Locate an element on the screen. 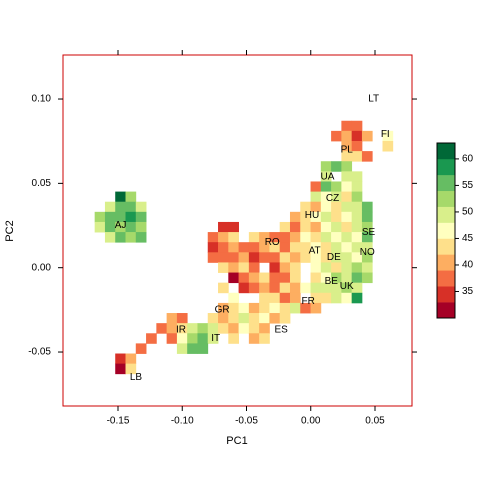 The height and width of the screenshot is (480, 480). point-label: UA is located at coordinates (327, 176).